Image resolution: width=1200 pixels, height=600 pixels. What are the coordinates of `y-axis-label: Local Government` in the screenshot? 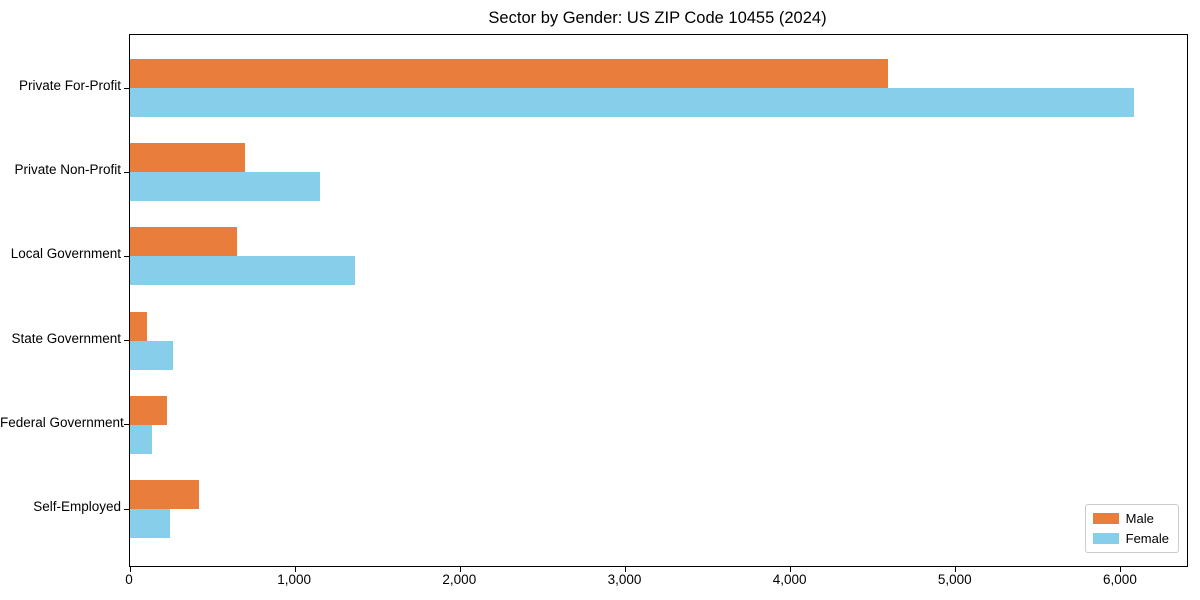 It's located at (65, 254).